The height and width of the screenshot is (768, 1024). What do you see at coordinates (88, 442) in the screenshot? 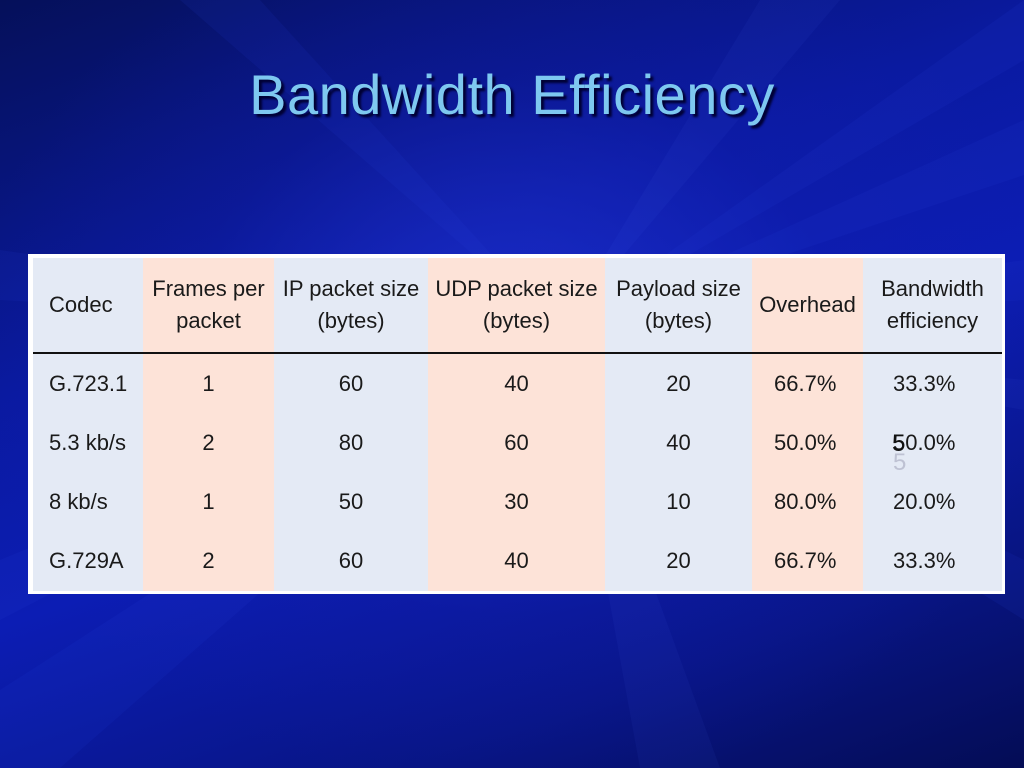
I see `cell-codec: 5.3 kb/s` at bounding box center [88, 442].